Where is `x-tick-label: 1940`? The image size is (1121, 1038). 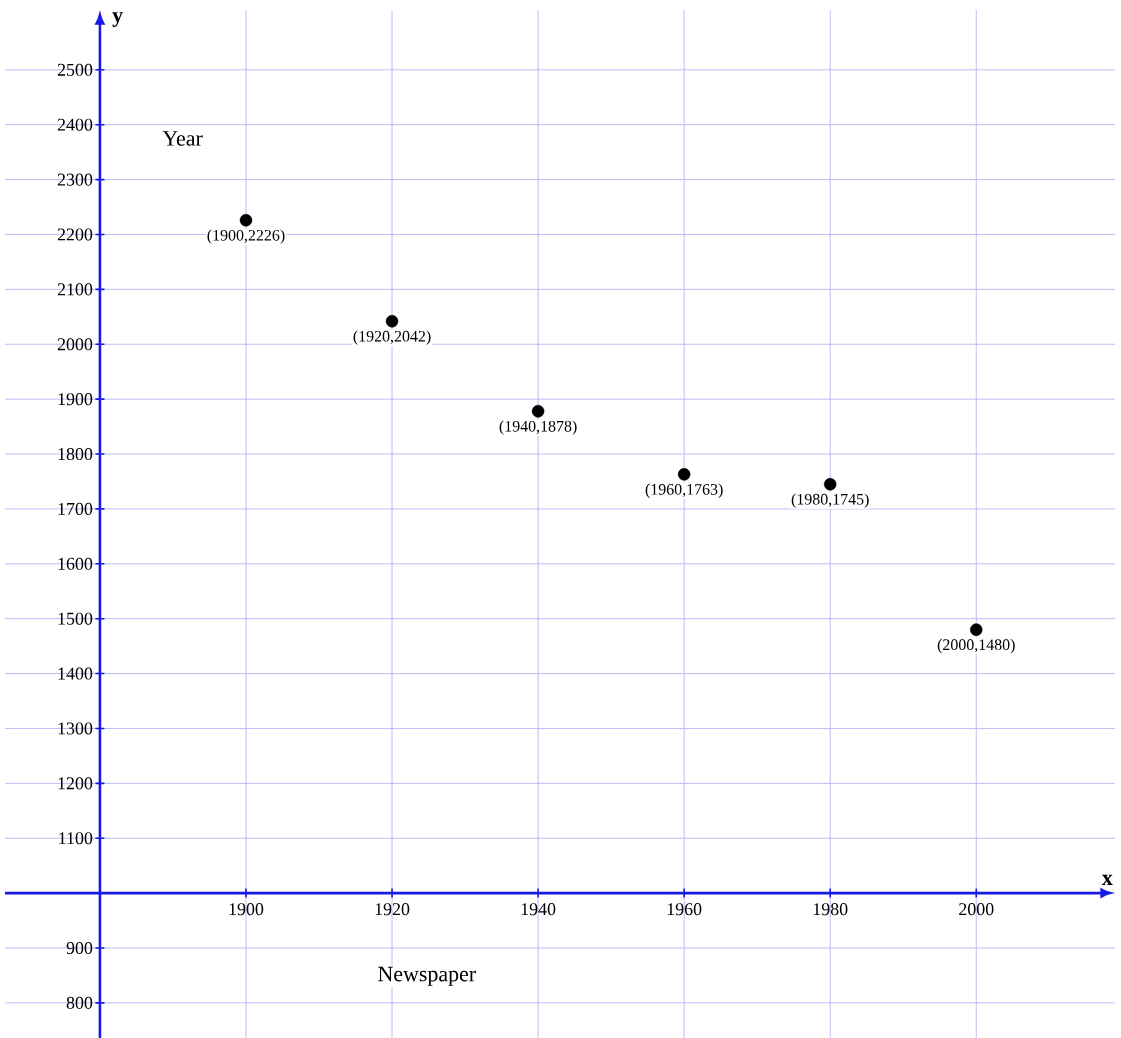
x-tick-label: 1940 is located at coordinates (538, 909).